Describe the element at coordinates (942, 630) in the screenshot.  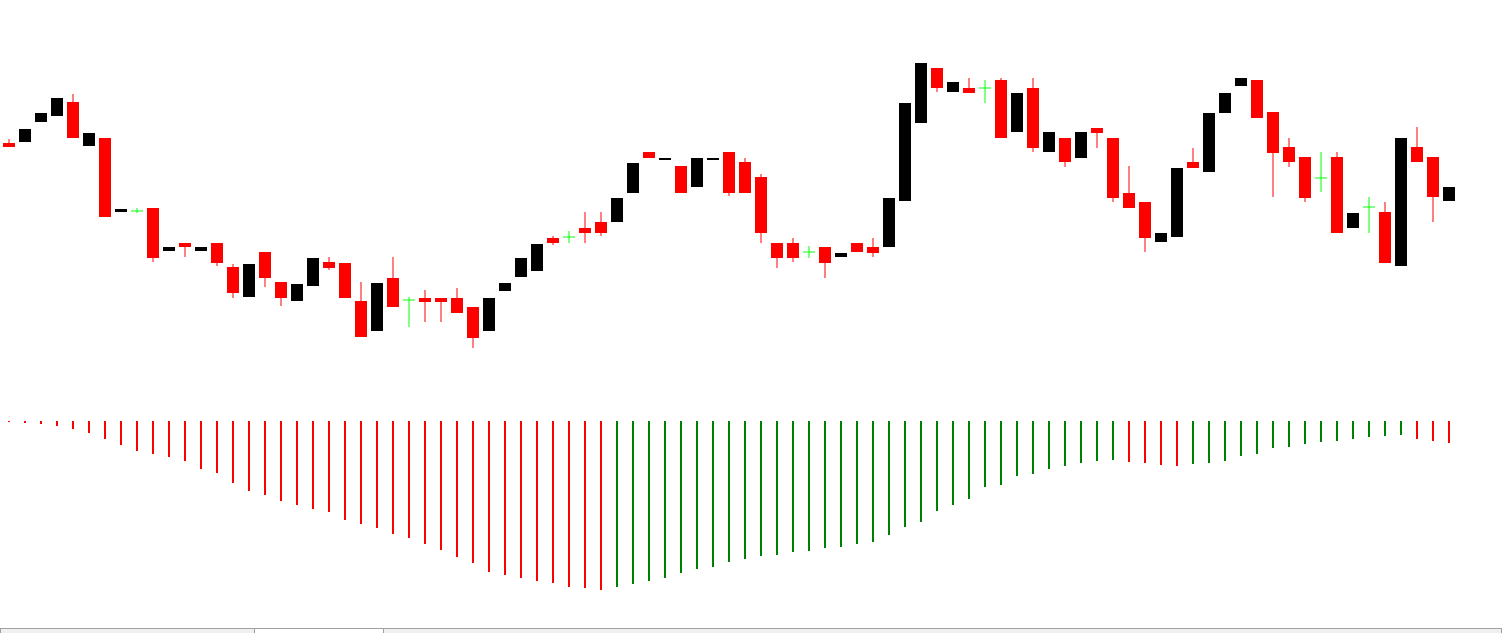
I see `scrollbar` at that location.